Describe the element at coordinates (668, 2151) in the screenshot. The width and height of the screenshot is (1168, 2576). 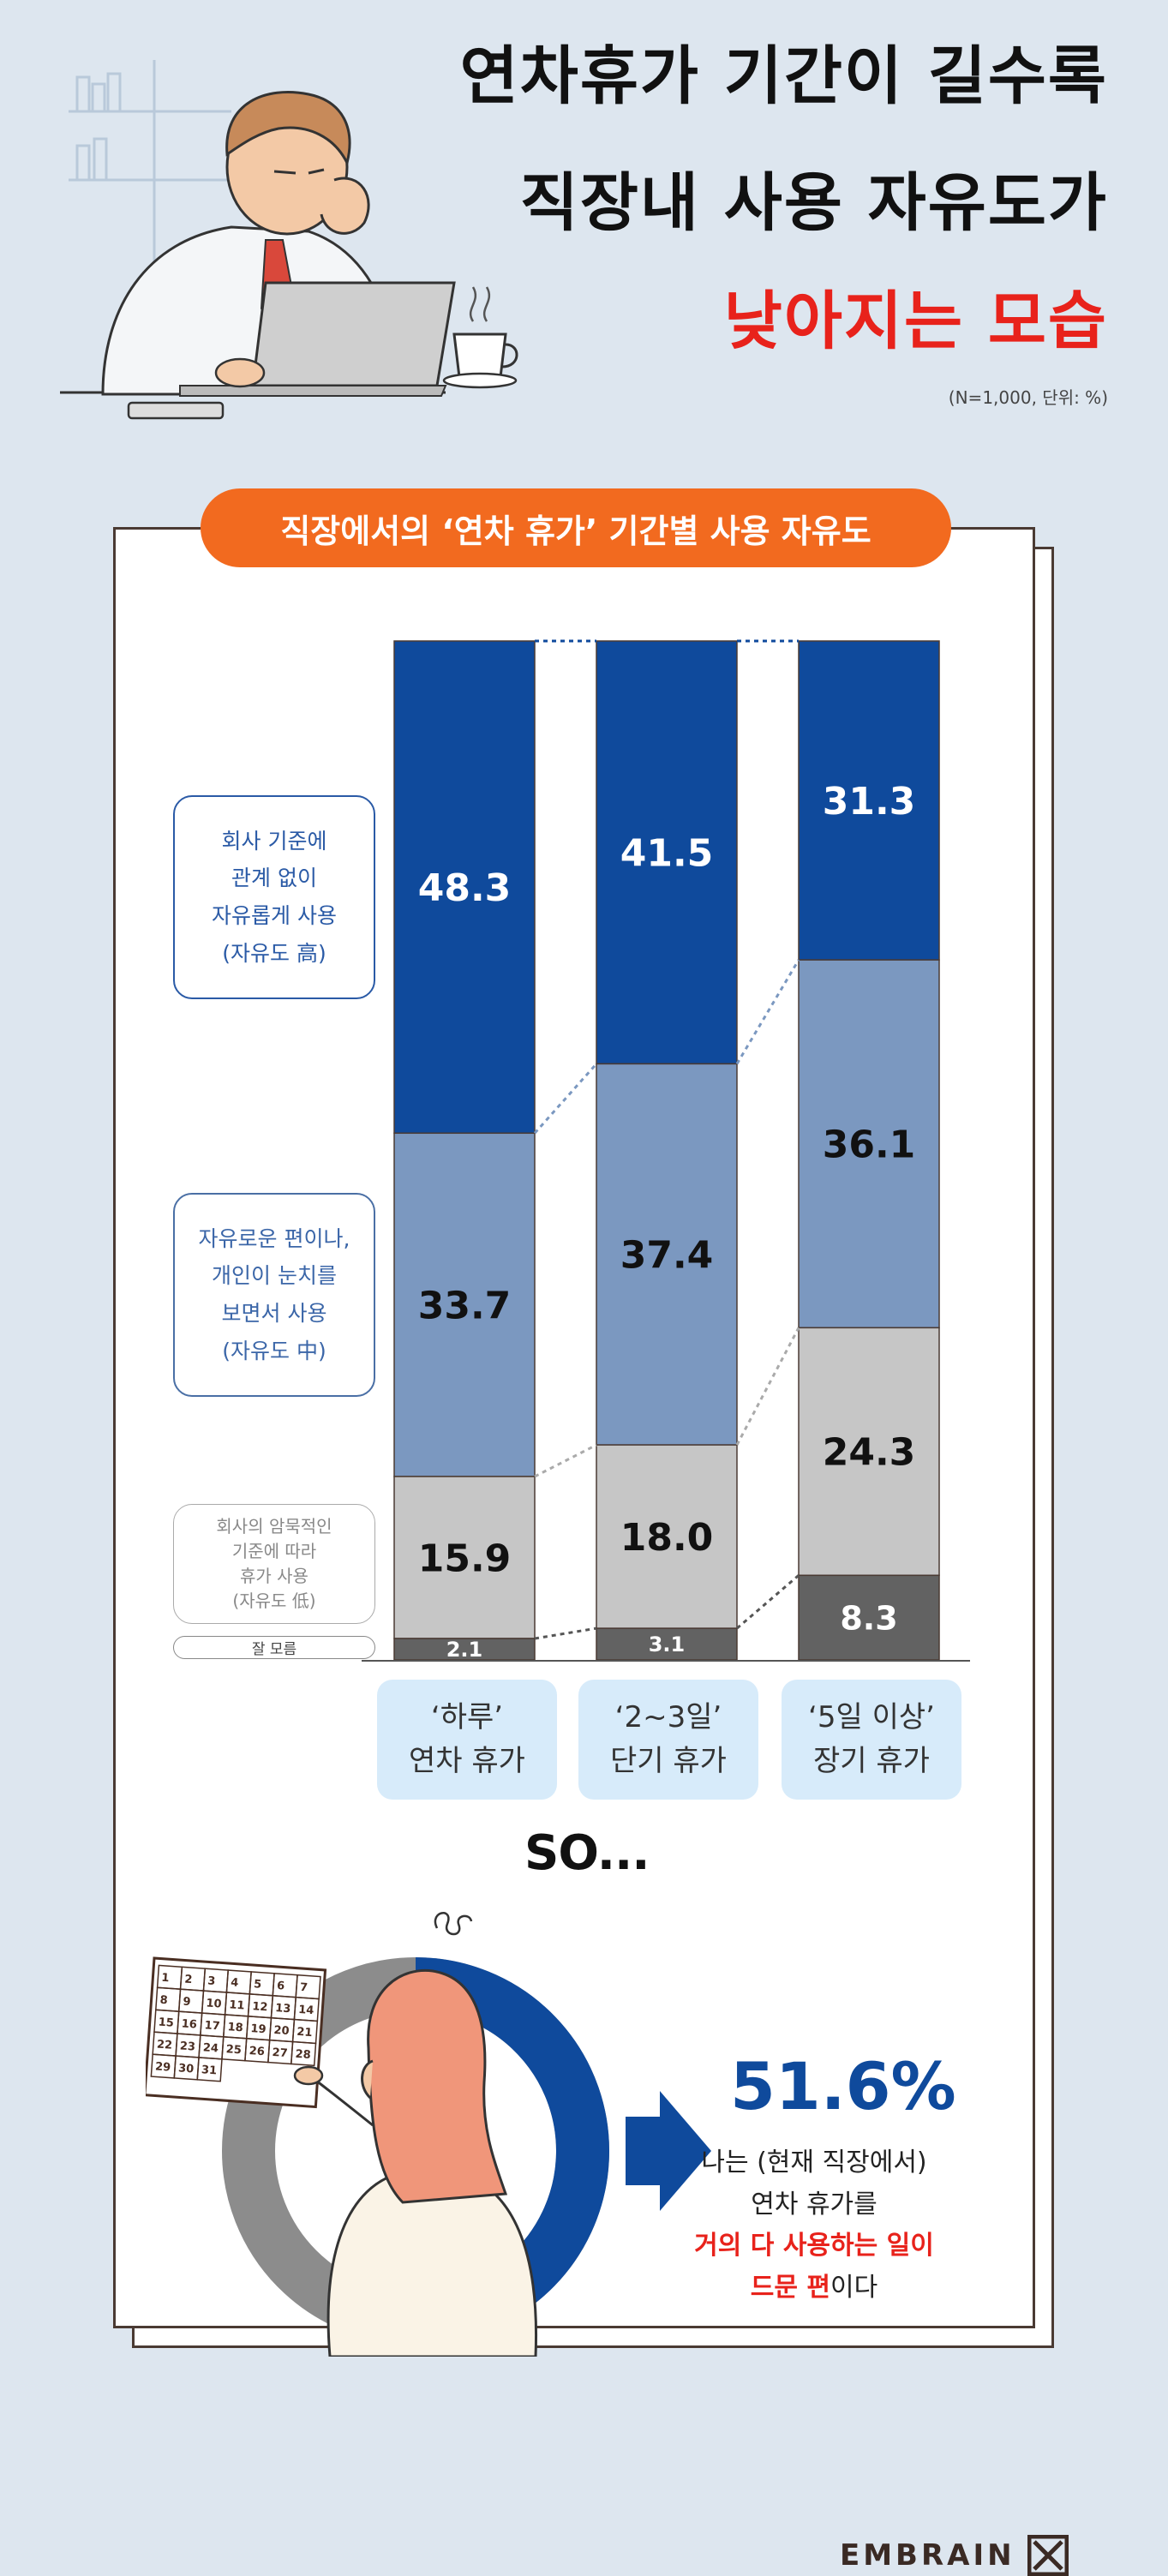
I see `arrow-icon` at that location.